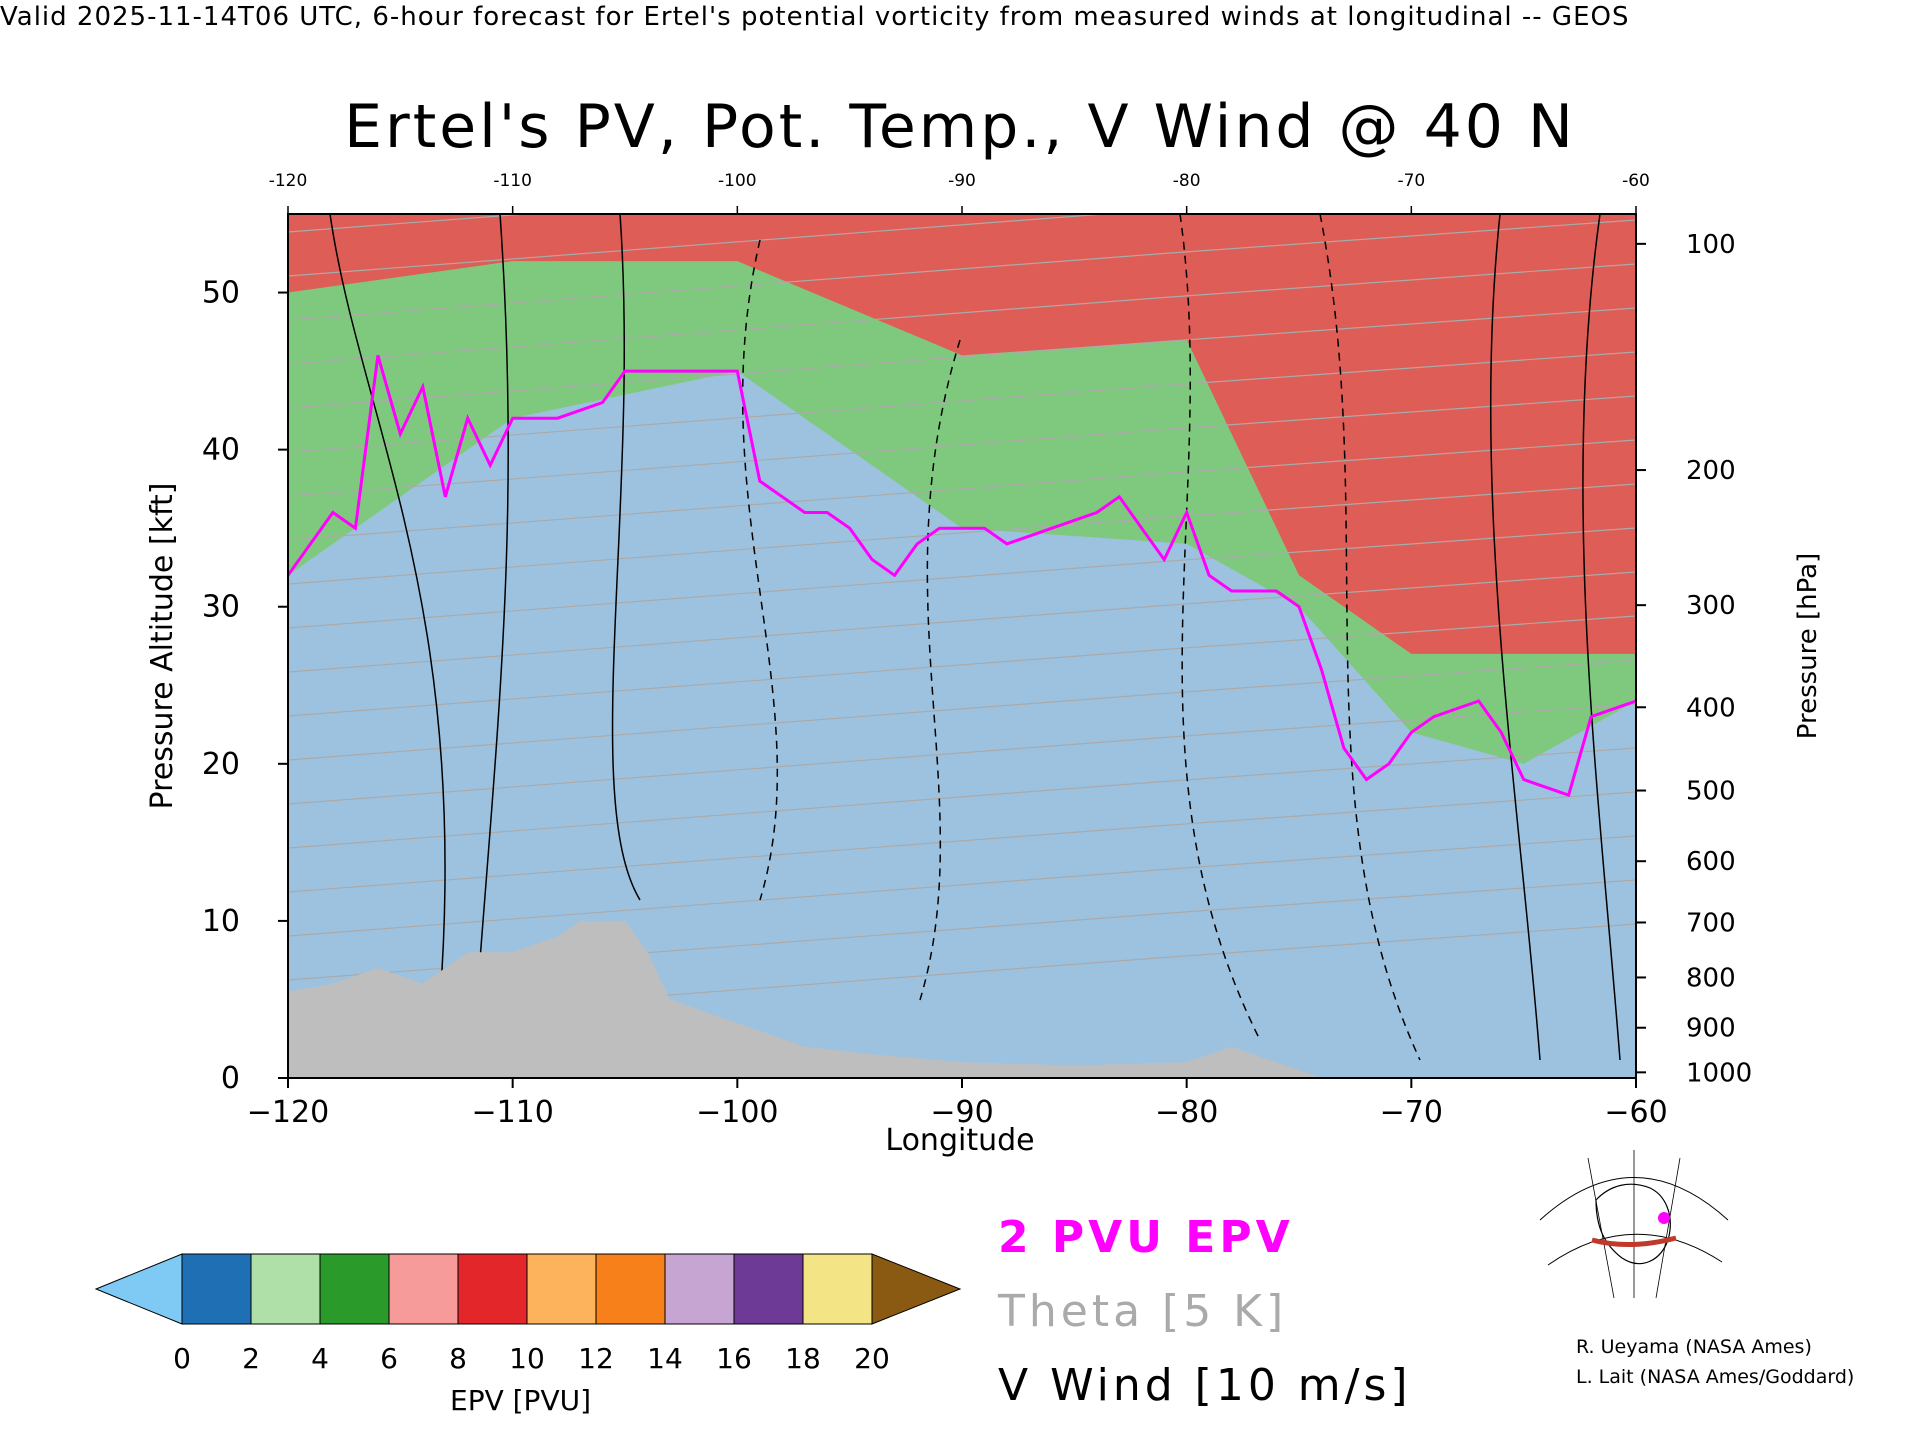 This screenshot has height=1440, width=1920. I want to click on legend-epv: 2 PVU EPV, so click(1146, 1237).